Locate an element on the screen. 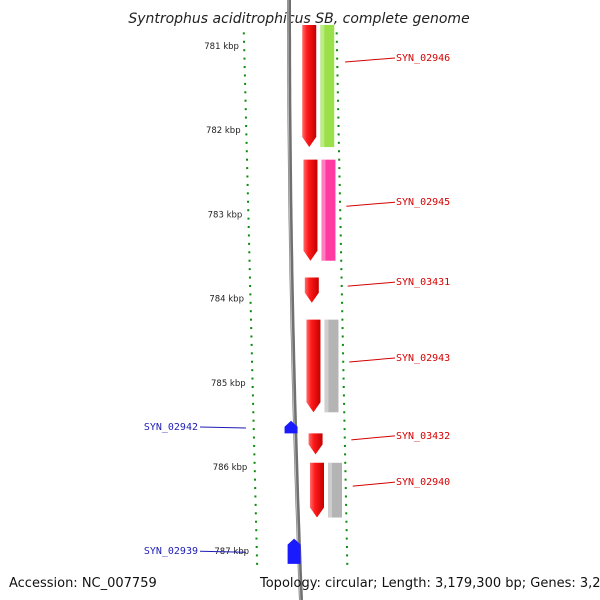 This screenshot has height=600, width=600. scale-label: 783 kbp is located at coordinates (225, 215).